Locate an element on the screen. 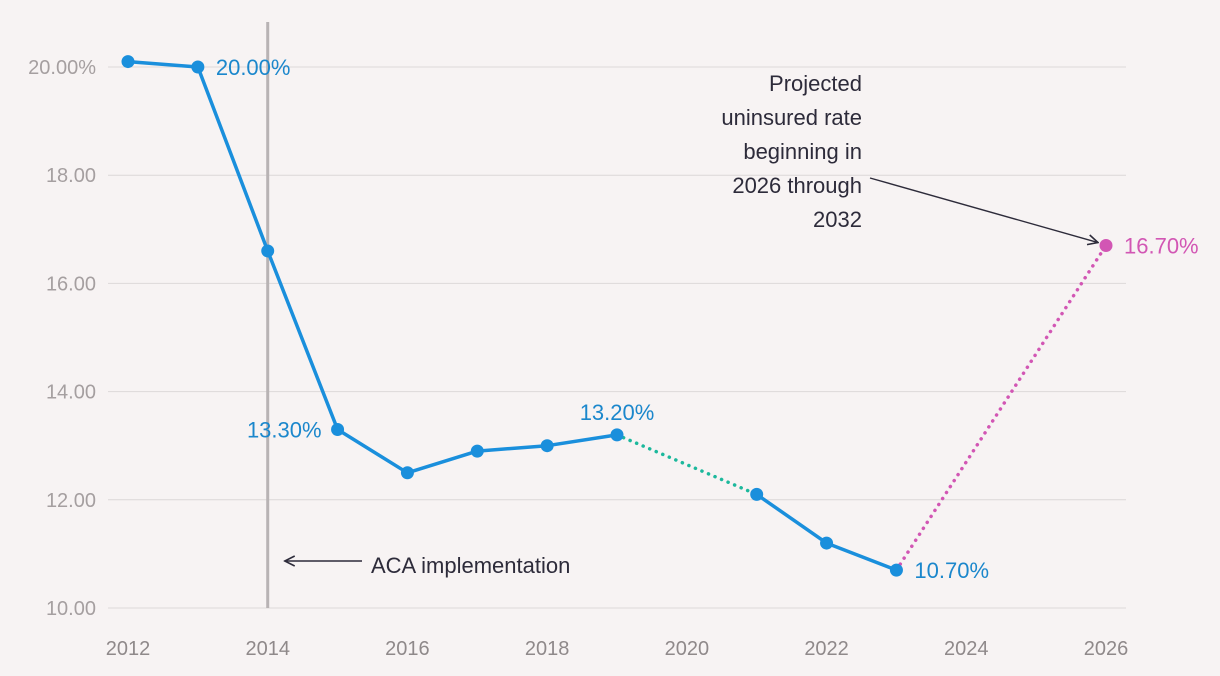  x-tick-label: 2012 is located at coordinates (128, 649).